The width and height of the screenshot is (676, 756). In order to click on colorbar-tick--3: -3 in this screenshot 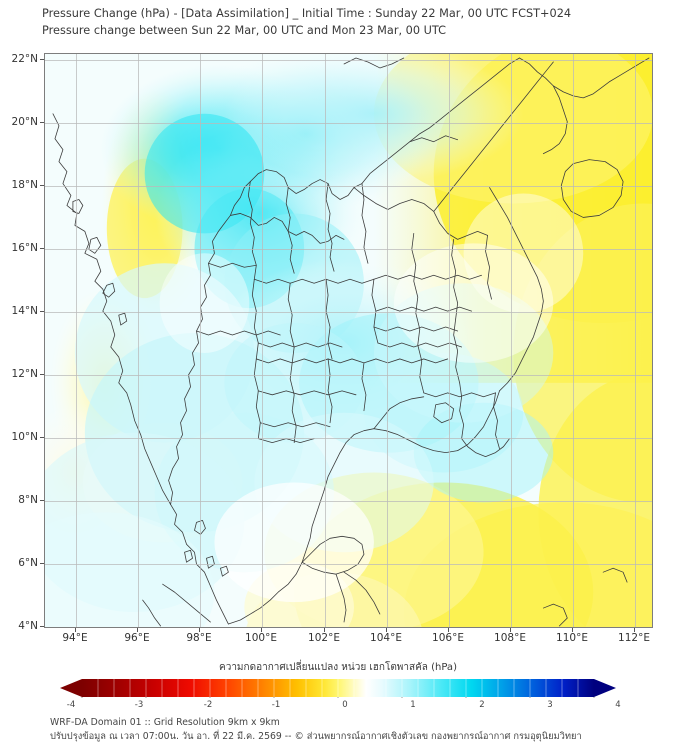, I will do `click(139, 705)`.